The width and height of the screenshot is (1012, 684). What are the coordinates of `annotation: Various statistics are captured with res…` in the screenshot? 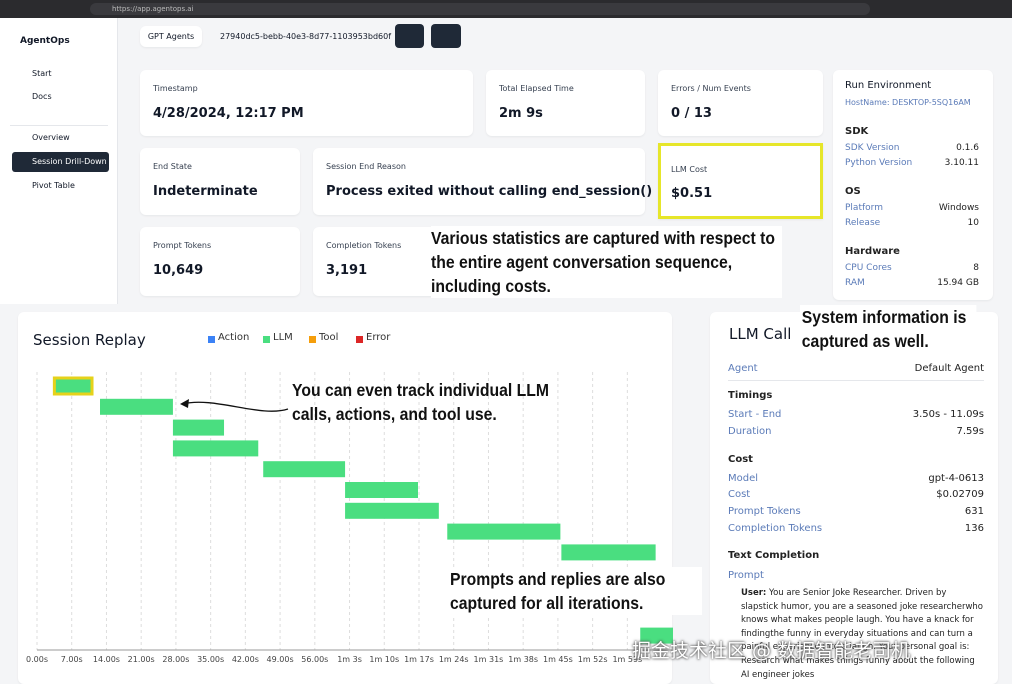 It's located at (606, 262).